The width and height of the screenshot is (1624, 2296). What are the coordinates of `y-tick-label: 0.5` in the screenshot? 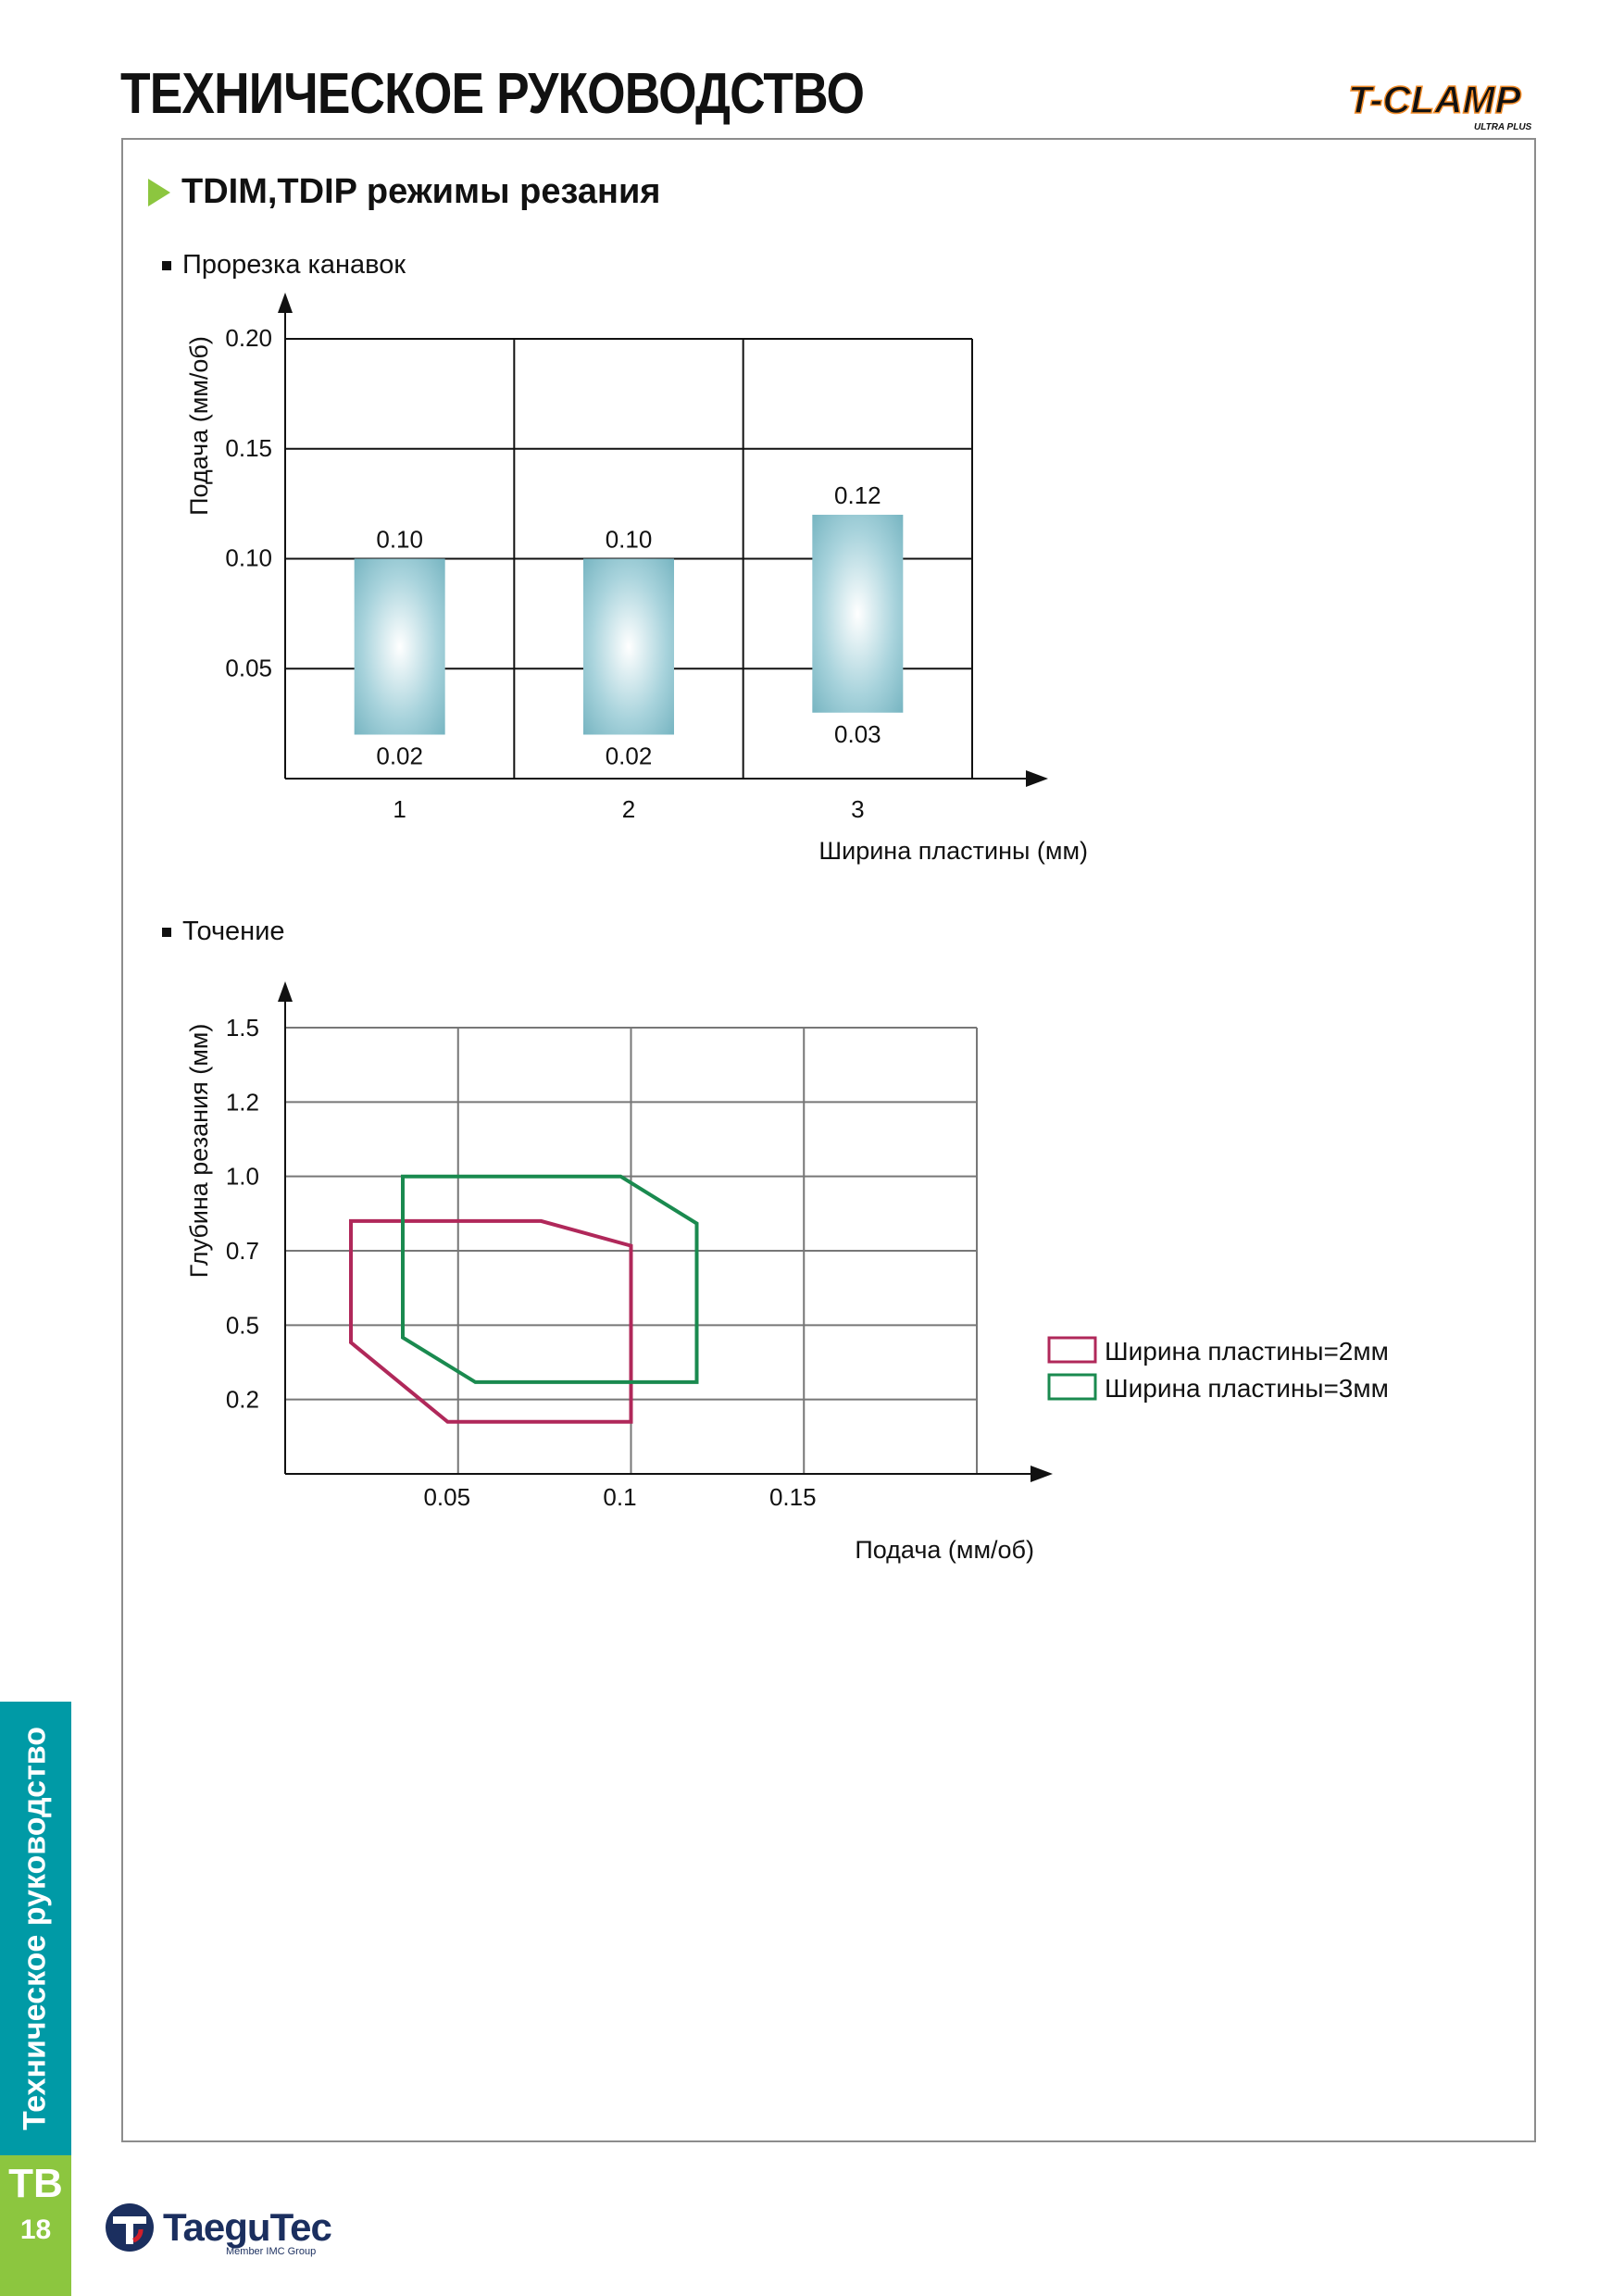 It's located at (242, 1325).